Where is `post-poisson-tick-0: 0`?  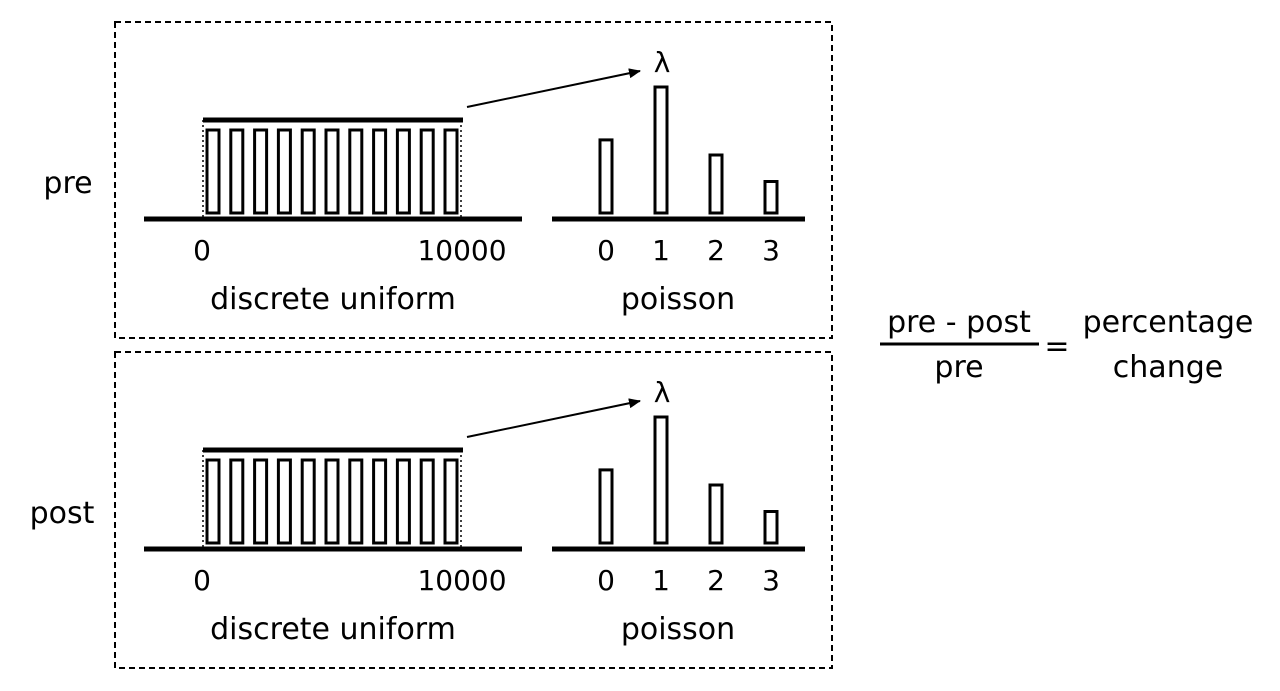
post-poisson-tick-0: 0 is located at coordinates (606, 580).